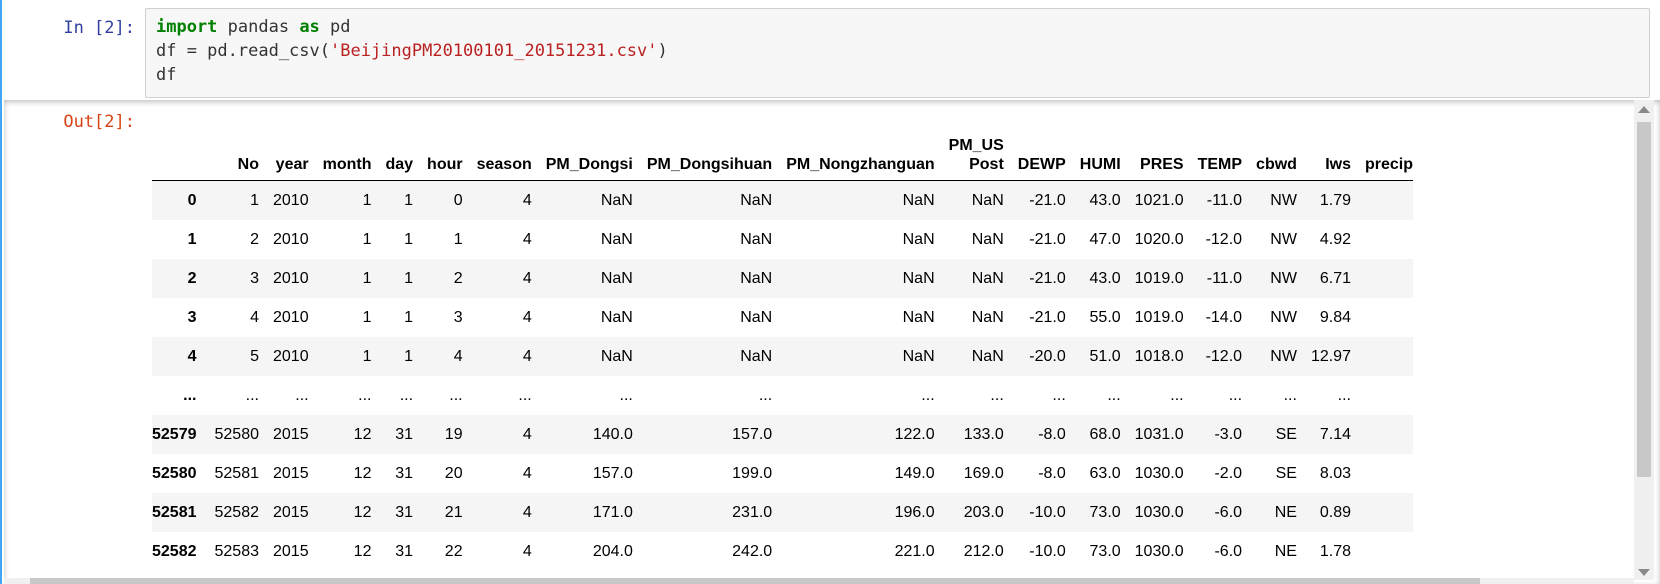  What do you see at coordinates (1047, 356) in the screenshot?
I see `table-cell: -20.0` at bounding box center [1047, 356].